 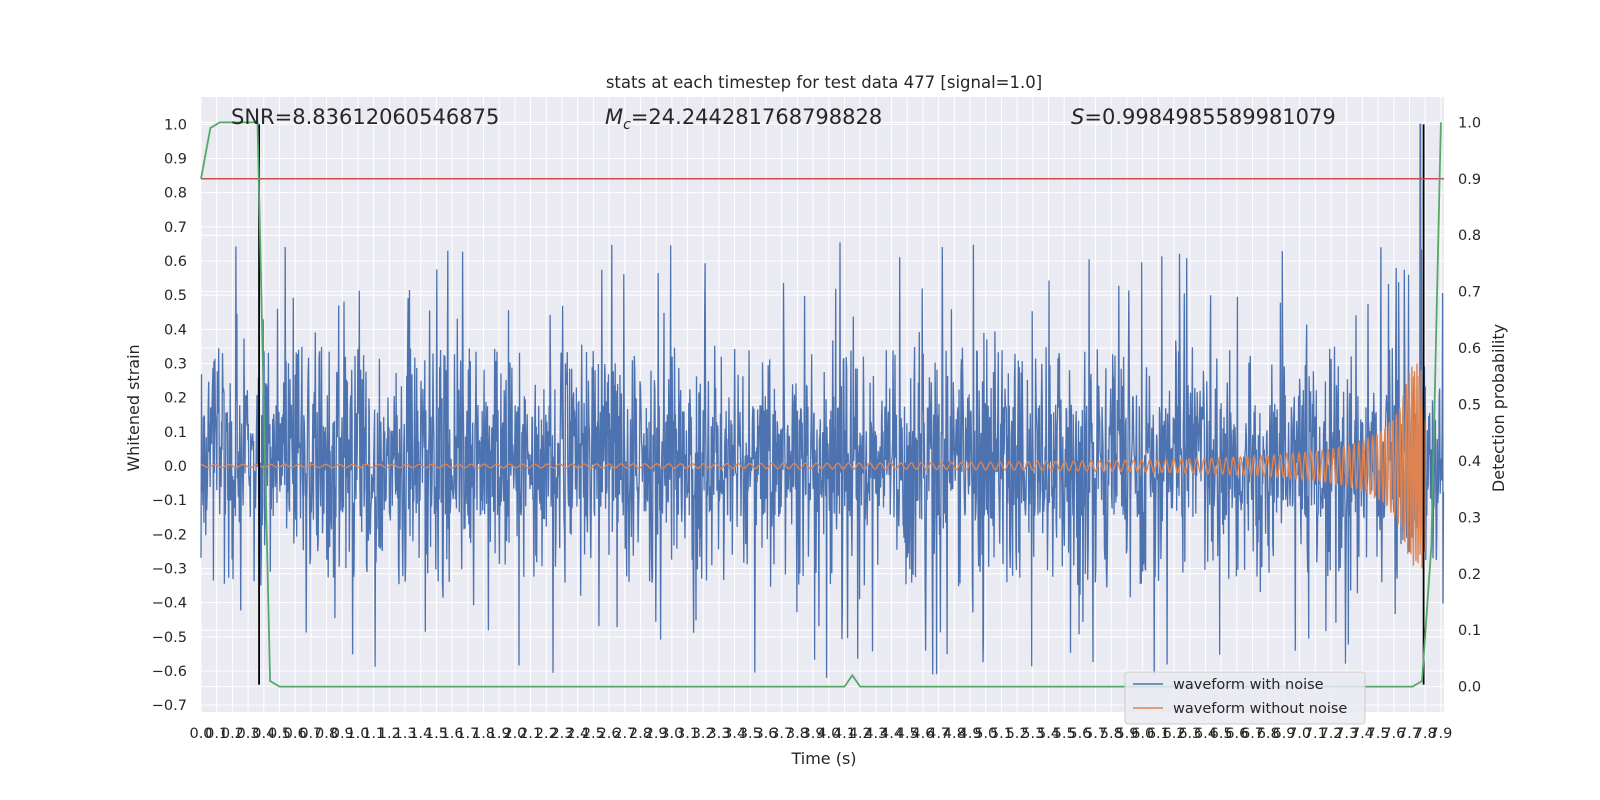 I want to click on y-tick-label: 0.9, so click(x=175, y=160).